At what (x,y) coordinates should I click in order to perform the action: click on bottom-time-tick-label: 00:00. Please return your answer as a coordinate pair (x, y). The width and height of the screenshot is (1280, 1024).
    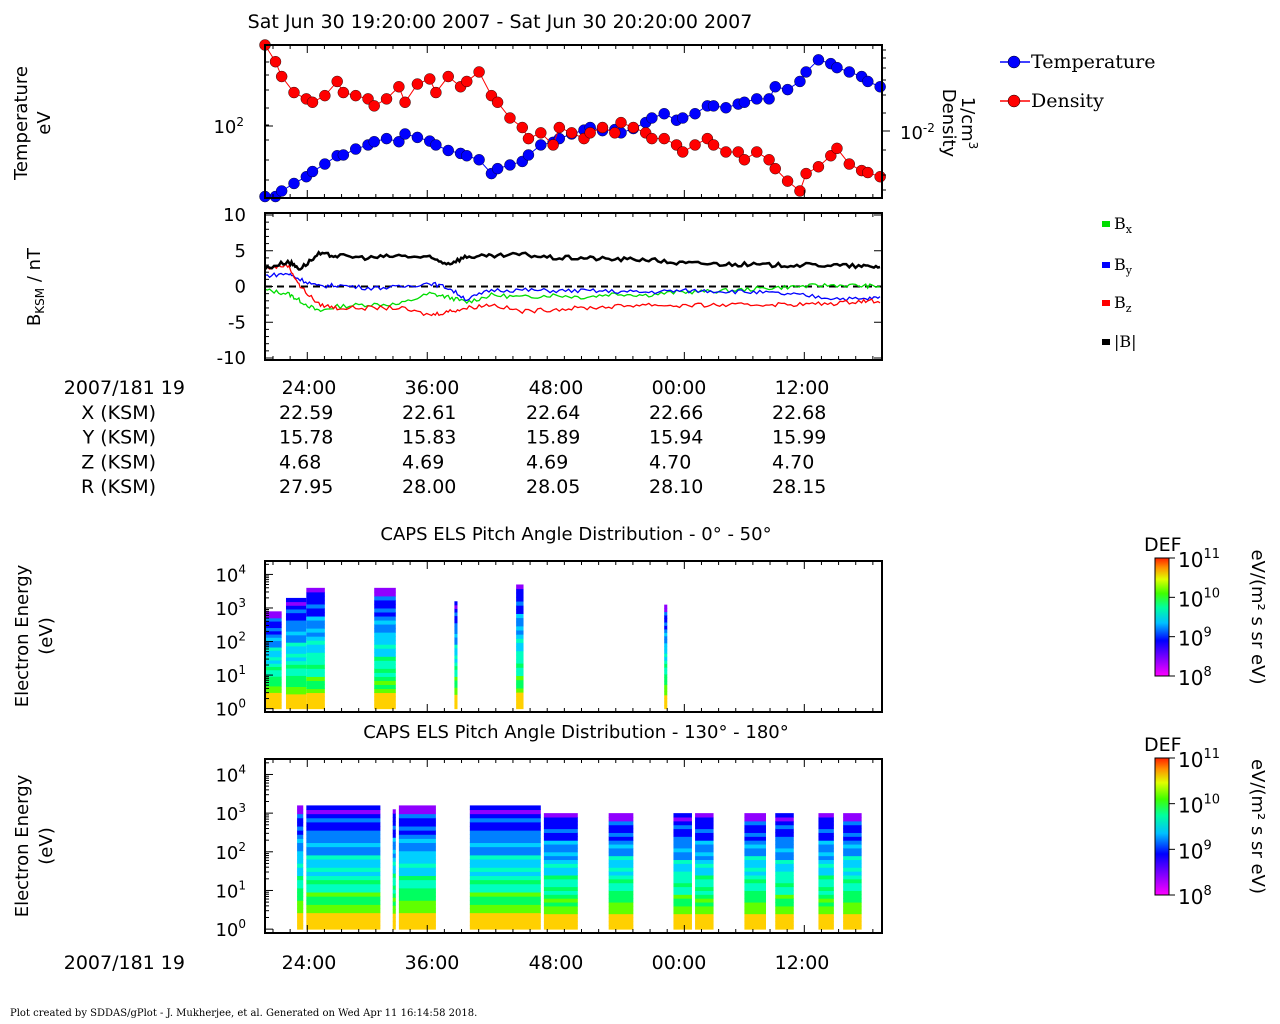
    Looking at the image, I should click on (679, 963).